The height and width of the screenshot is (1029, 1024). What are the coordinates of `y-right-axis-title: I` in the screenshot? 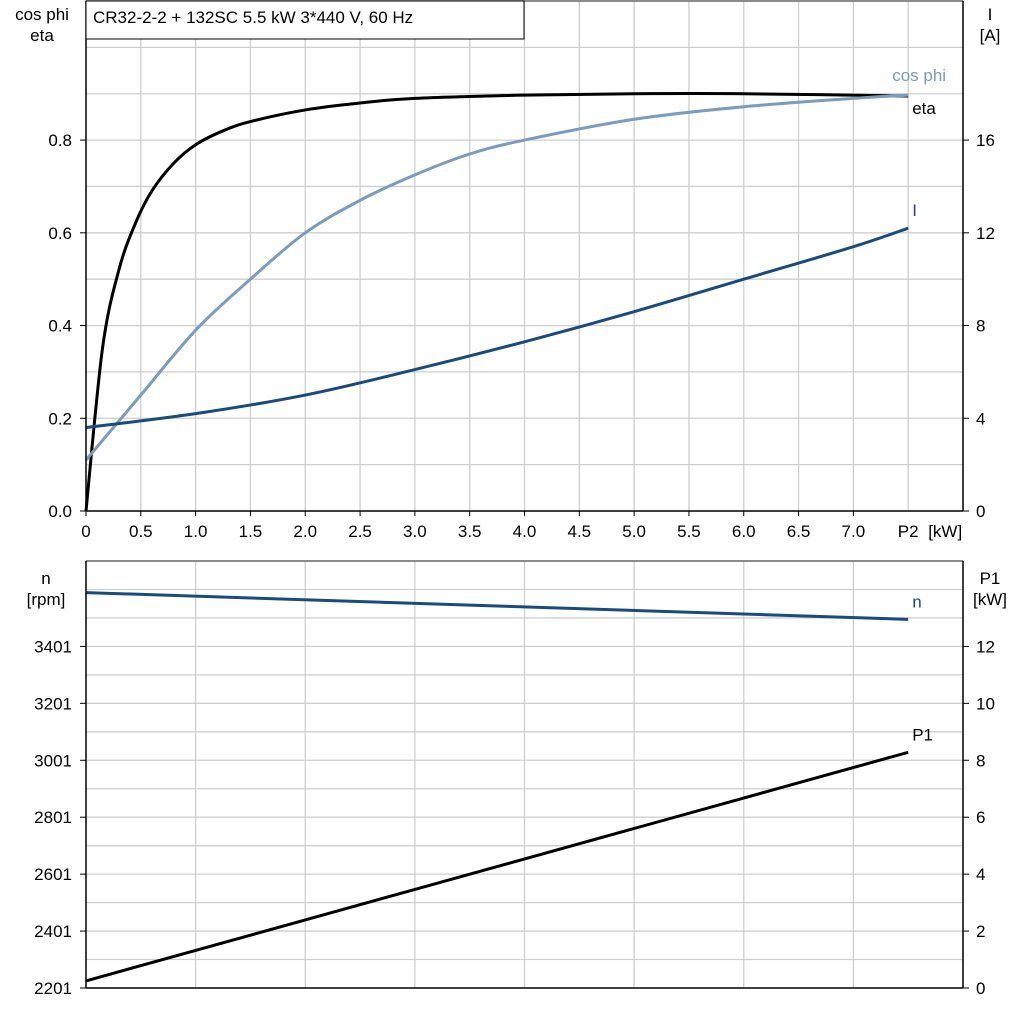 It's located at (990, 14).